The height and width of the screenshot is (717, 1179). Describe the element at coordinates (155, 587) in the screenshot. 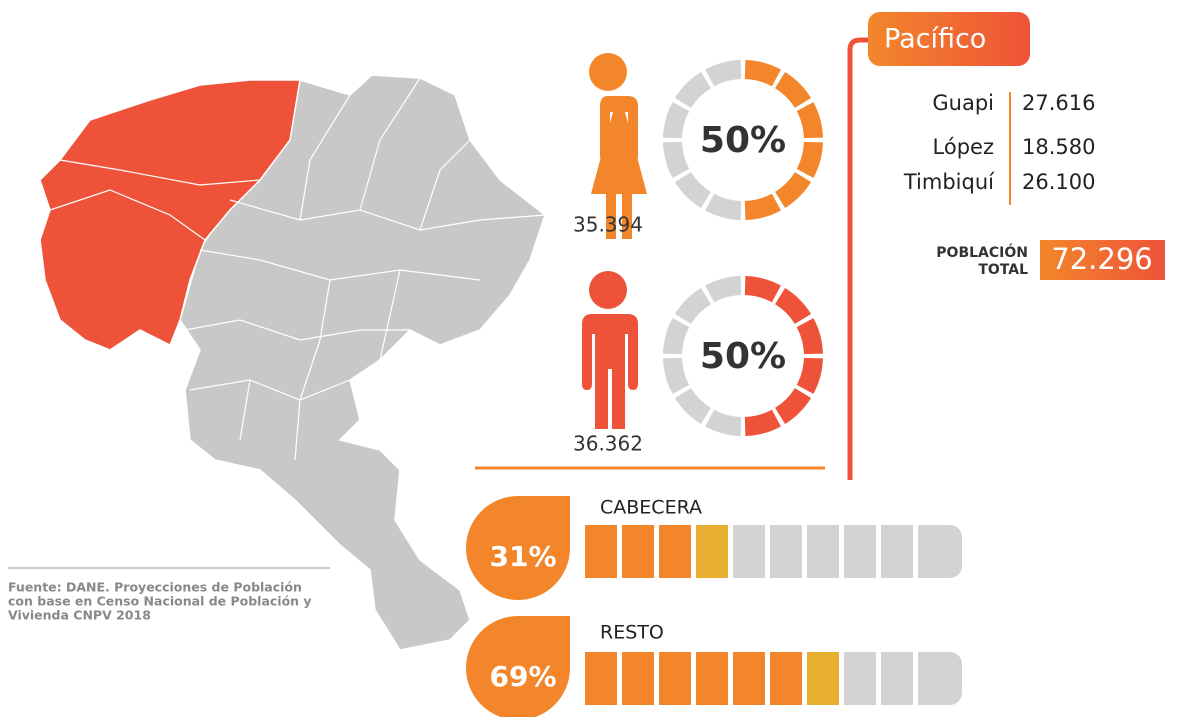

I see `source-text: Fuente: DANE. Proyecciones de Población` at that location.